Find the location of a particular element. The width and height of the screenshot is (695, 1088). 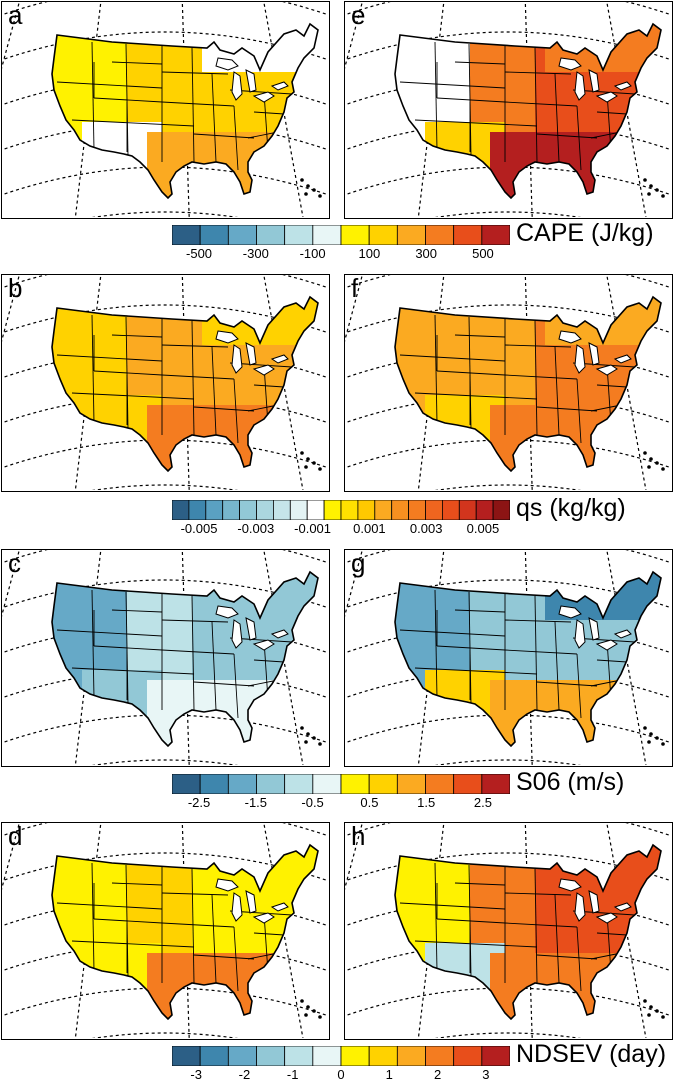

colorbar-tick-label: -3 is located at coordinates (196, 1074).